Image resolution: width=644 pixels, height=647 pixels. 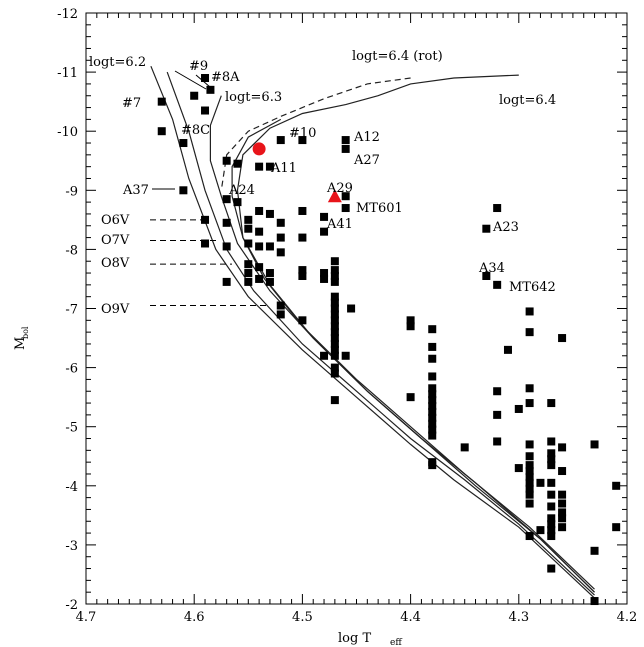 What do you see at coordinates (71, 310) in the screenshot?
I see `y-tick-label: -7` at bounding box center [71, 310].